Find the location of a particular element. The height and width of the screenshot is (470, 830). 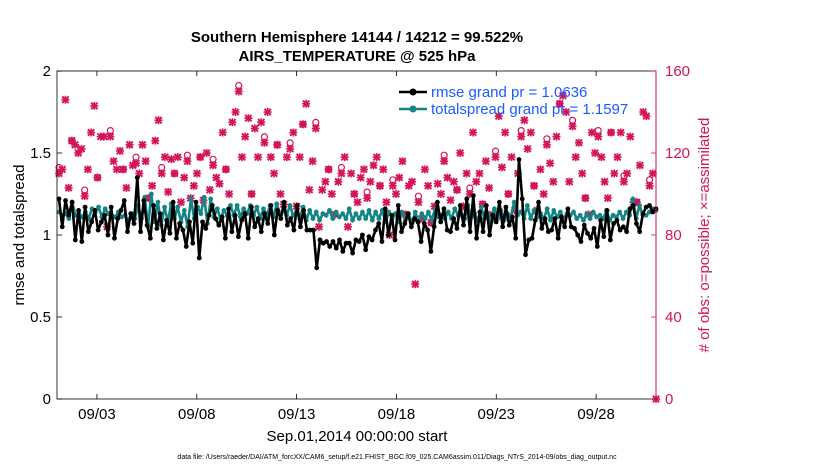

x-tick-label: 09/18 is located at coordinates (397, 414).